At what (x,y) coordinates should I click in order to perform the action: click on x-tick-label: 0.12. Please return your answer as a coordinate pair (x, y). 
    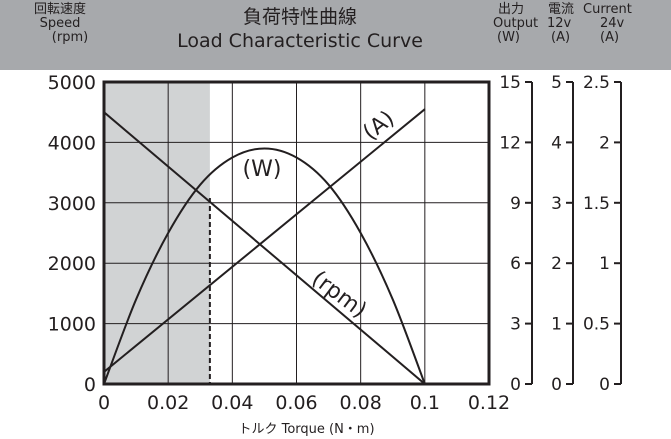
    Looking at the image, I should click on (489, 403).